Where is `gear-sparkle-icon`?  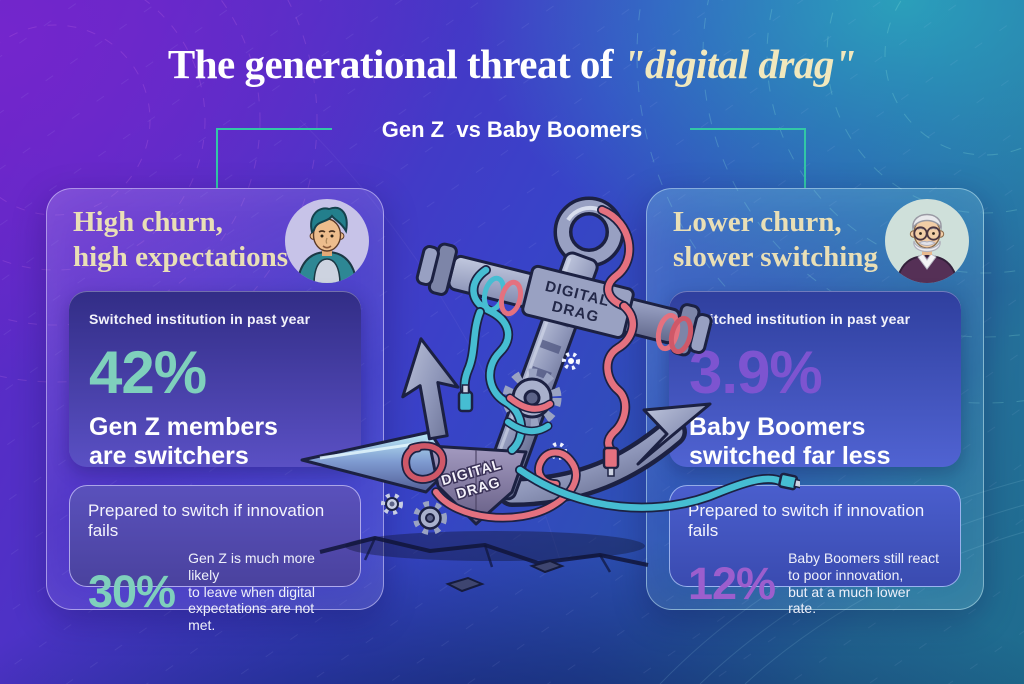 gear-sparkle-icon is located at coordinates (564, 406).